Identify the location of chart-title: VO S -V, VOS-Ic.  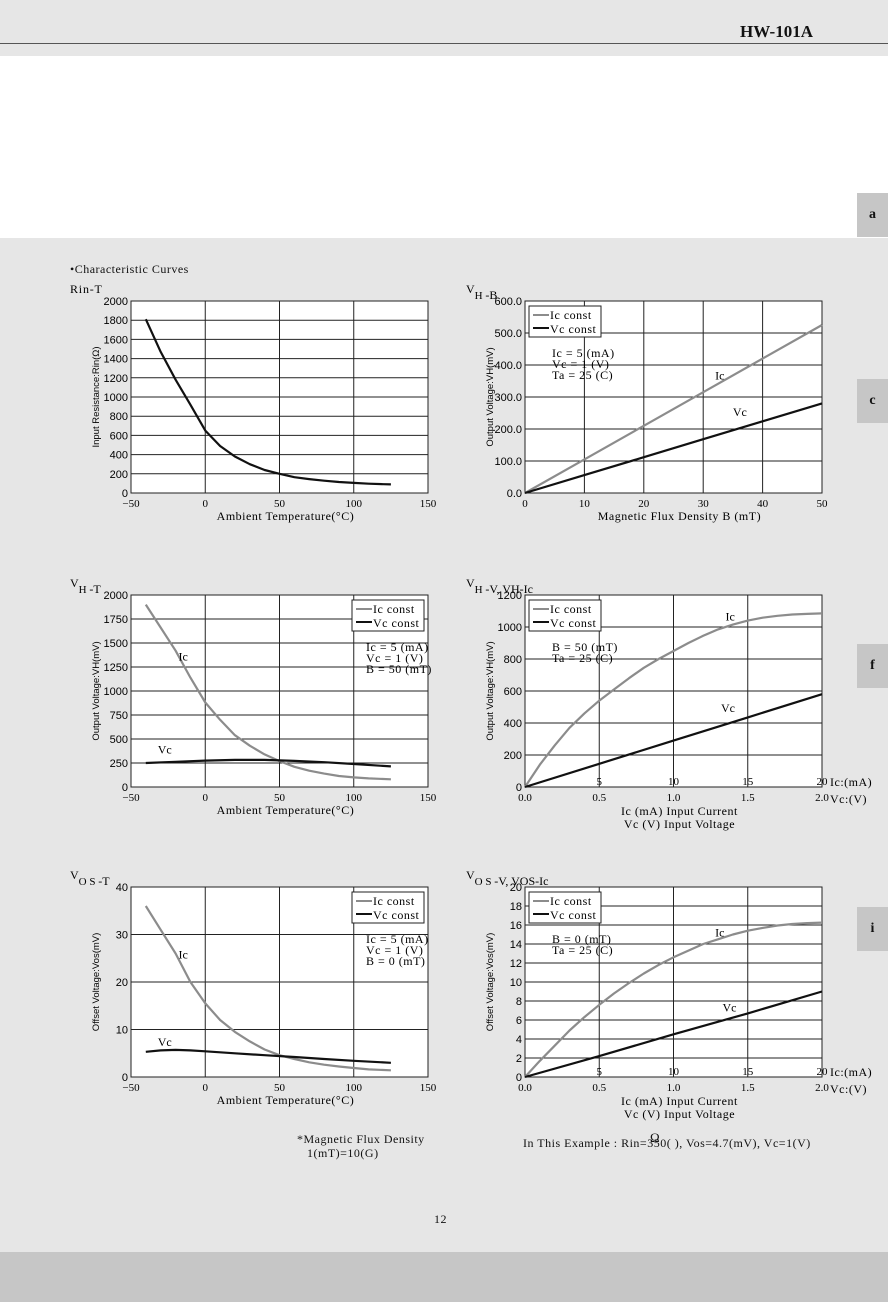
(507, 878).